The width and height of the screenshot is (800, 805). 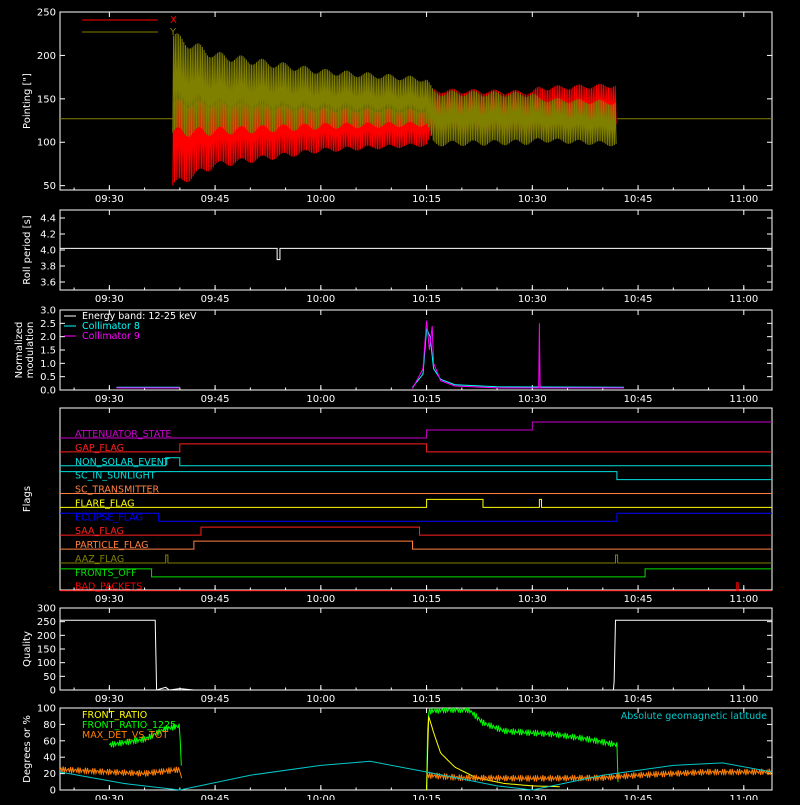 What do you see at coordinates (743, 699) in the screenshot?
I see `quality-time-tick-label: 11:00` at bounding box center [743, 699].